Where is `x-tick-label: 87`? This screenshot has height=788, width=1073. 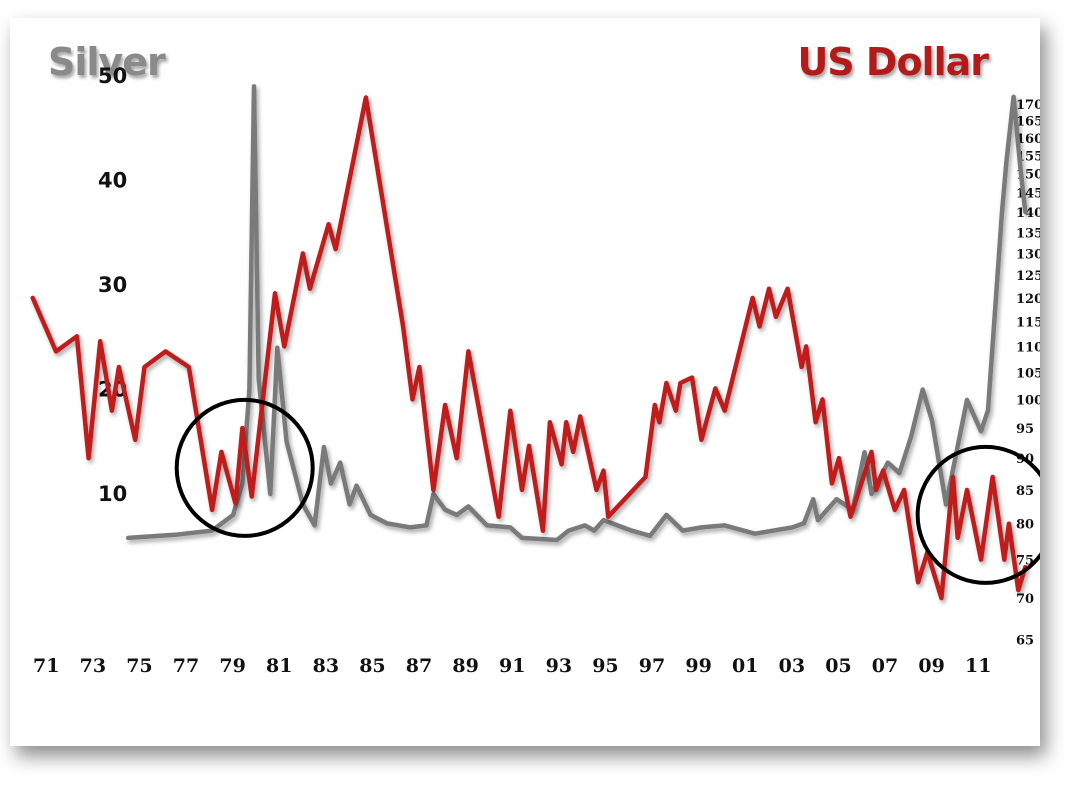 x-tick-label: 87 is located at coordinates (419, 666).